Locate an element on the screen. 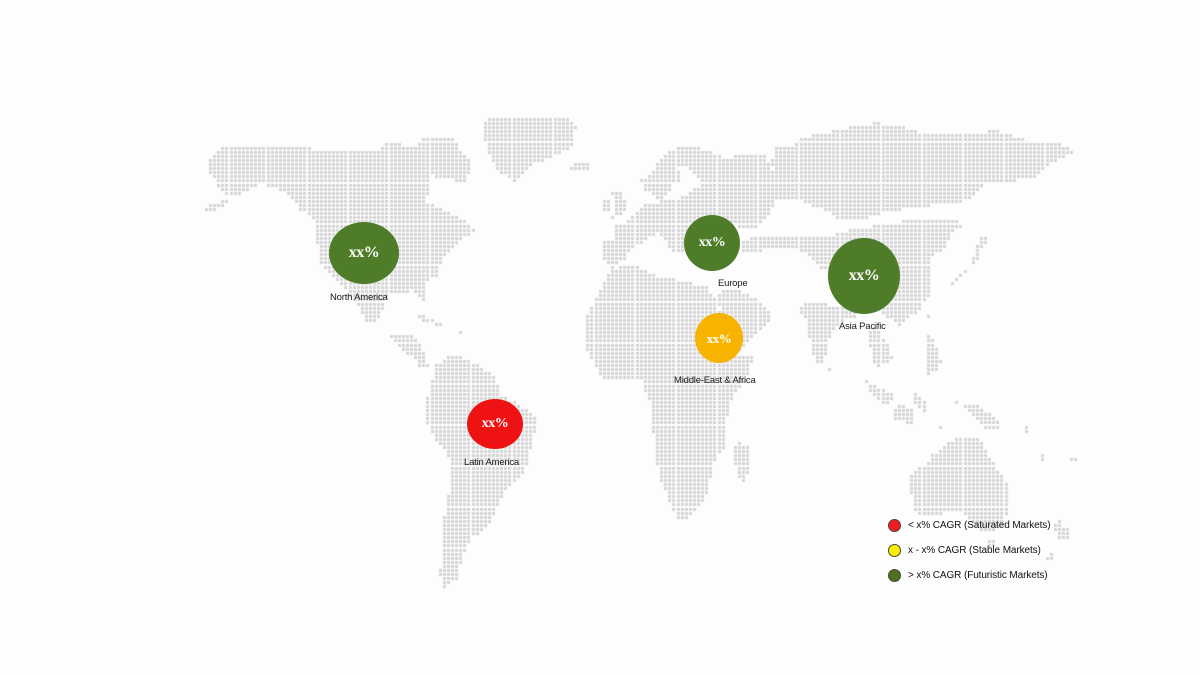 This screenshot has height=675, width=1200. bubble-circle-asia-pacific: xx% is located at coordinates (864, 276).